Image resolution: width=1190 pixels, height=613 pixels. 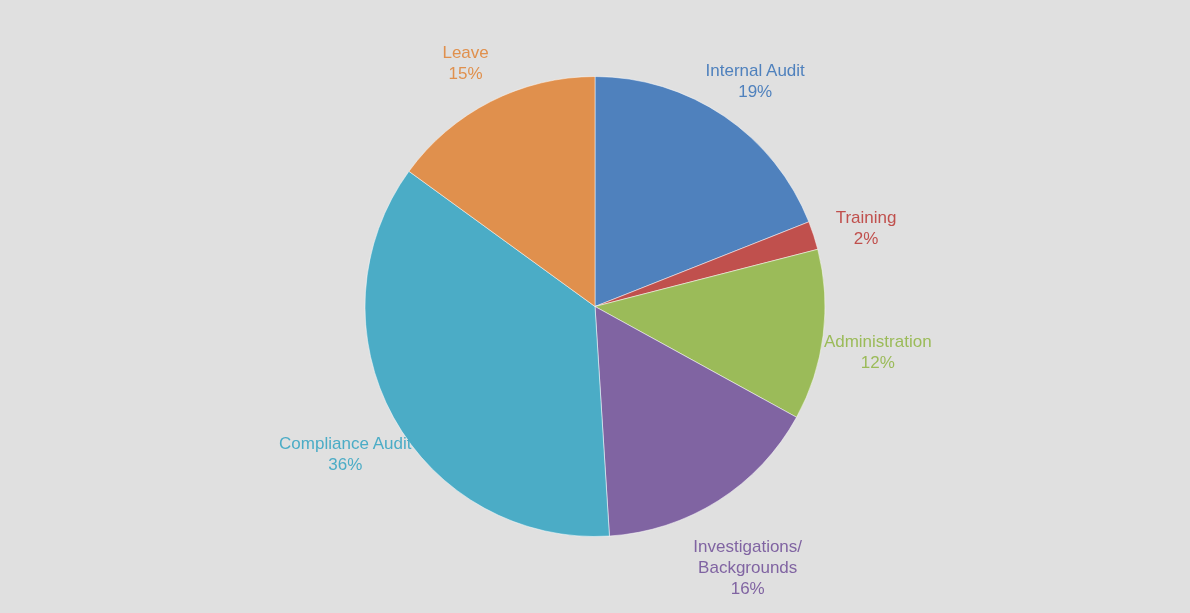 What do you see at coordinates (345, 464) in the screenshot?
I see `data-label: 36%` at bounding box center [345, 464].